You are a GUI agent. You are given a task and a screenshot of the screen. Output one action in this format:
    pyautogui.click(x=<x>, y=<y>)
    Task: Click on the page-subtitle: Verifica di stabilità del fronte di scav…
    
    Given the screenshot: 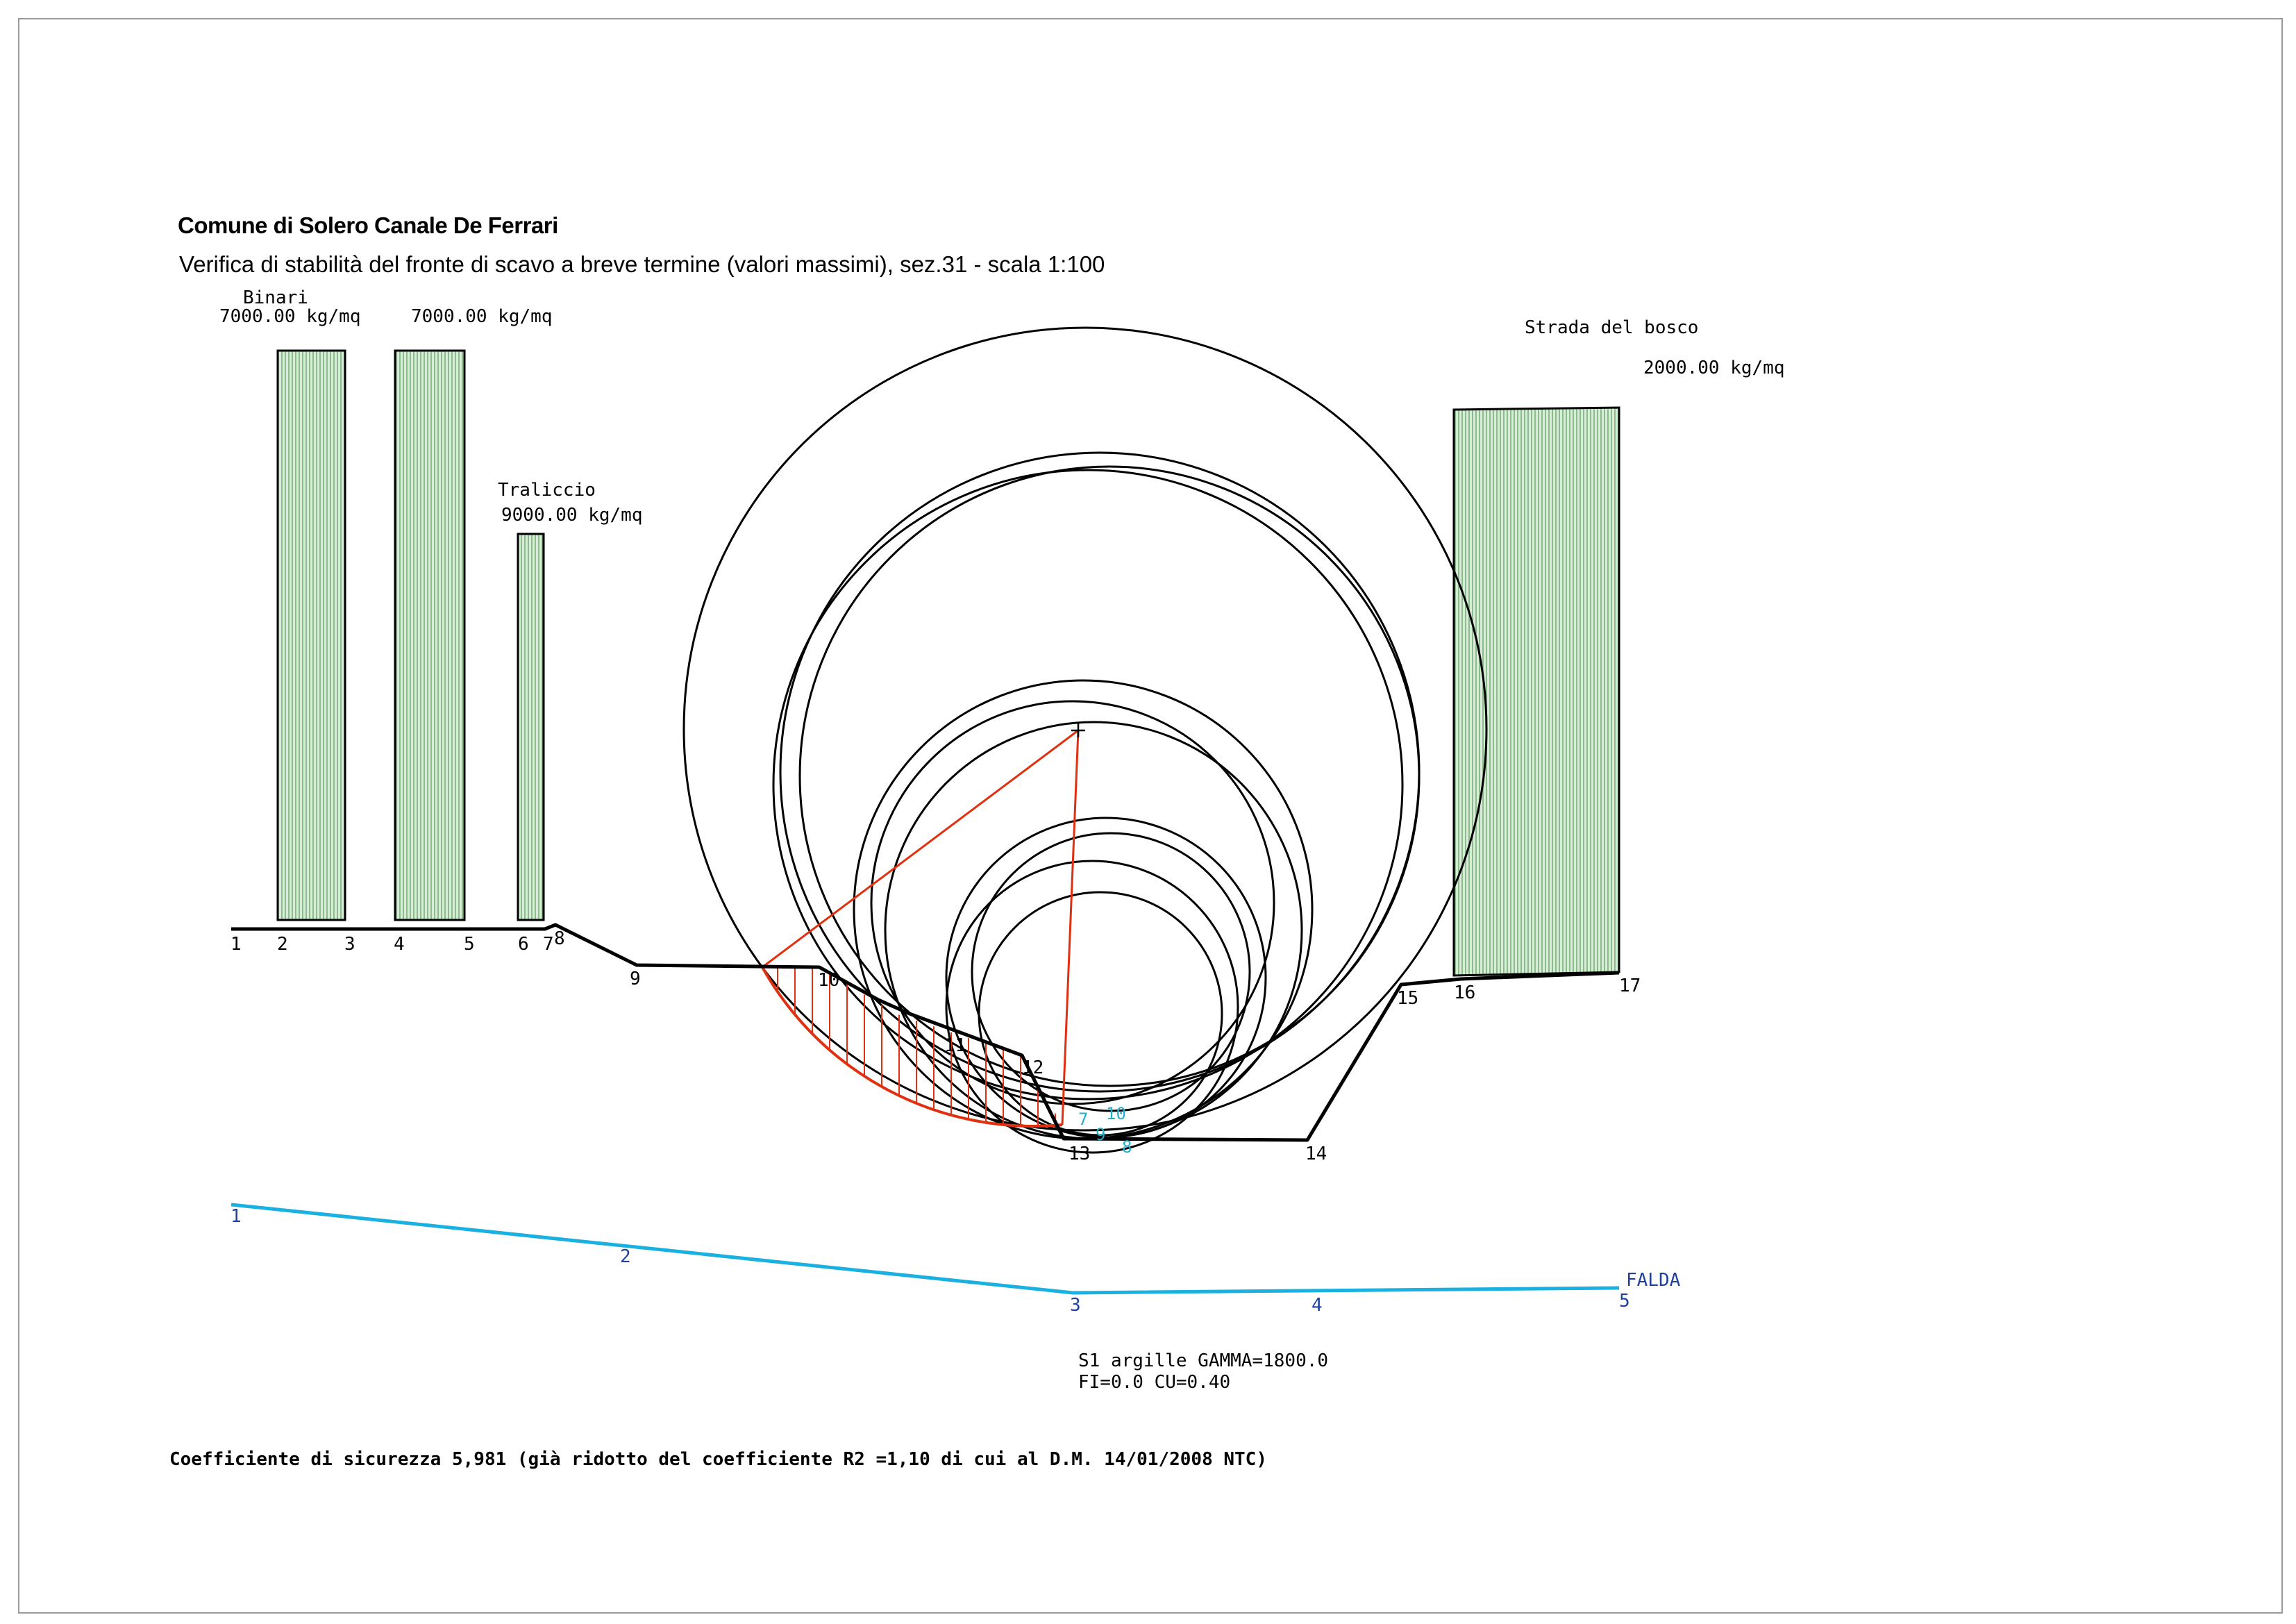 What is the action you would take?
    pyautogui.click(x=642, y=264)
    